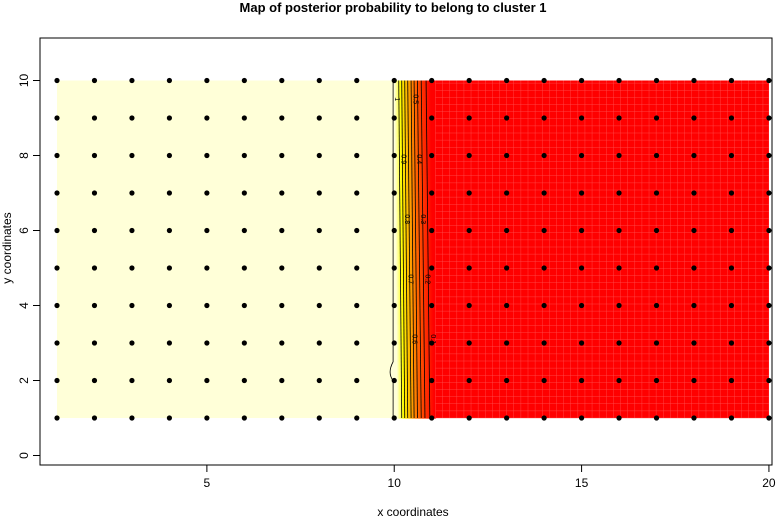  What do you see at coordinates (24, 305) in the screenshot?
I see `y-tick-label: 4` at bounding box center [24, 305].